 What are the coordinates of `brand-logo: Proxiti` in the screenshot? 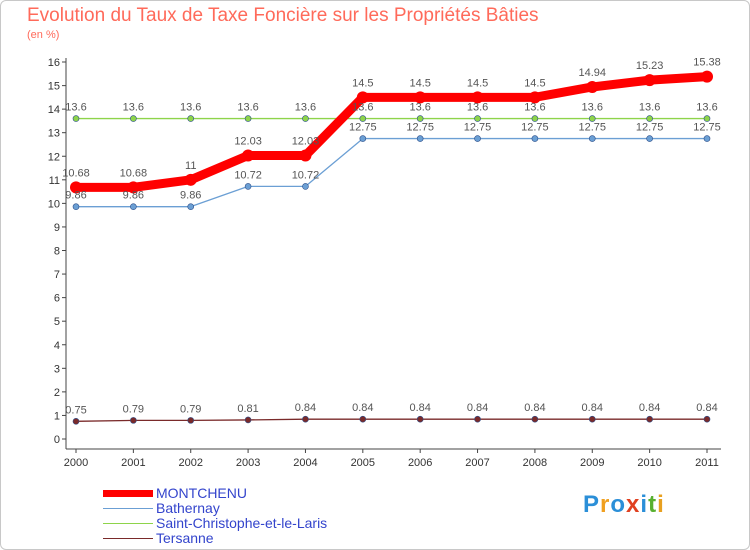 It's located at (624, 505).